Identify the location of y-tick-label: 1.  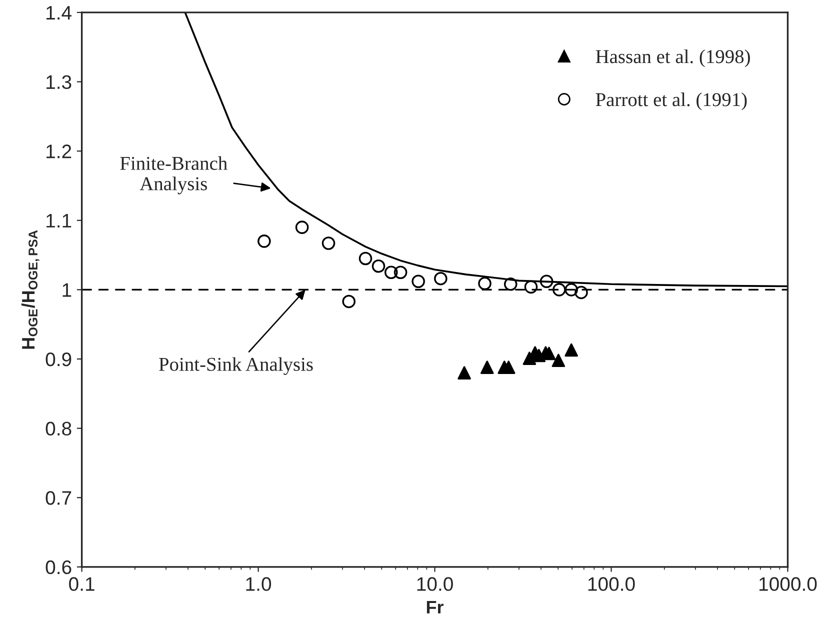
(67, 290).